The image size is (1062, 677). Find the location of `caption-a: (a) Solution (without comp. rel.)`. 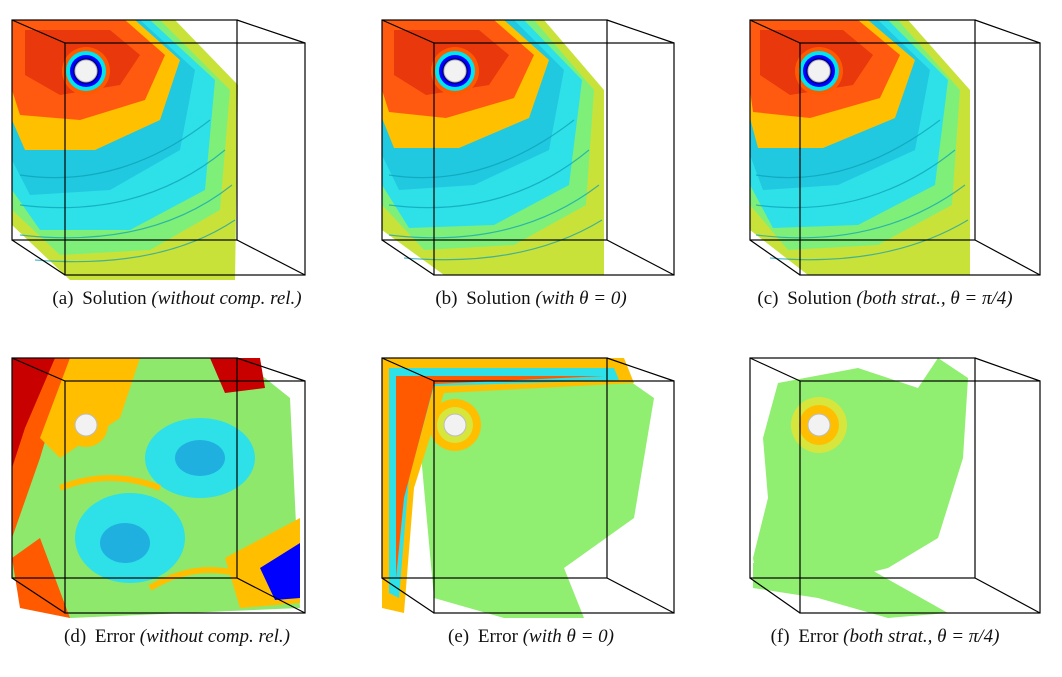

caption-a: (a) Solution (without comp. rel.) is located at coordinates (177, 299).